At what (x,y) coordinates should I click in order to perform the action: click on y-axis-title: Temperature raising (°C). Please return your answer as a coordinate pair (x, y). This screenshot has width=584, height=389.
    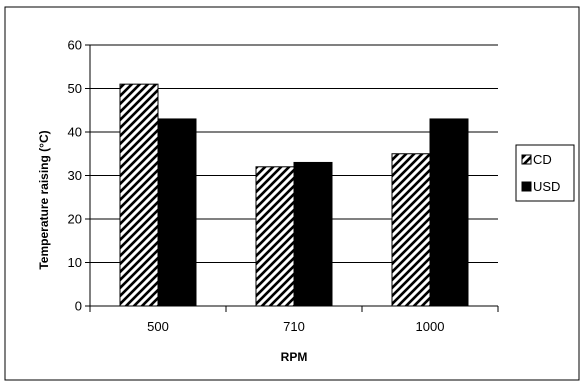
    Looking at the image, I should click on (44, 199).